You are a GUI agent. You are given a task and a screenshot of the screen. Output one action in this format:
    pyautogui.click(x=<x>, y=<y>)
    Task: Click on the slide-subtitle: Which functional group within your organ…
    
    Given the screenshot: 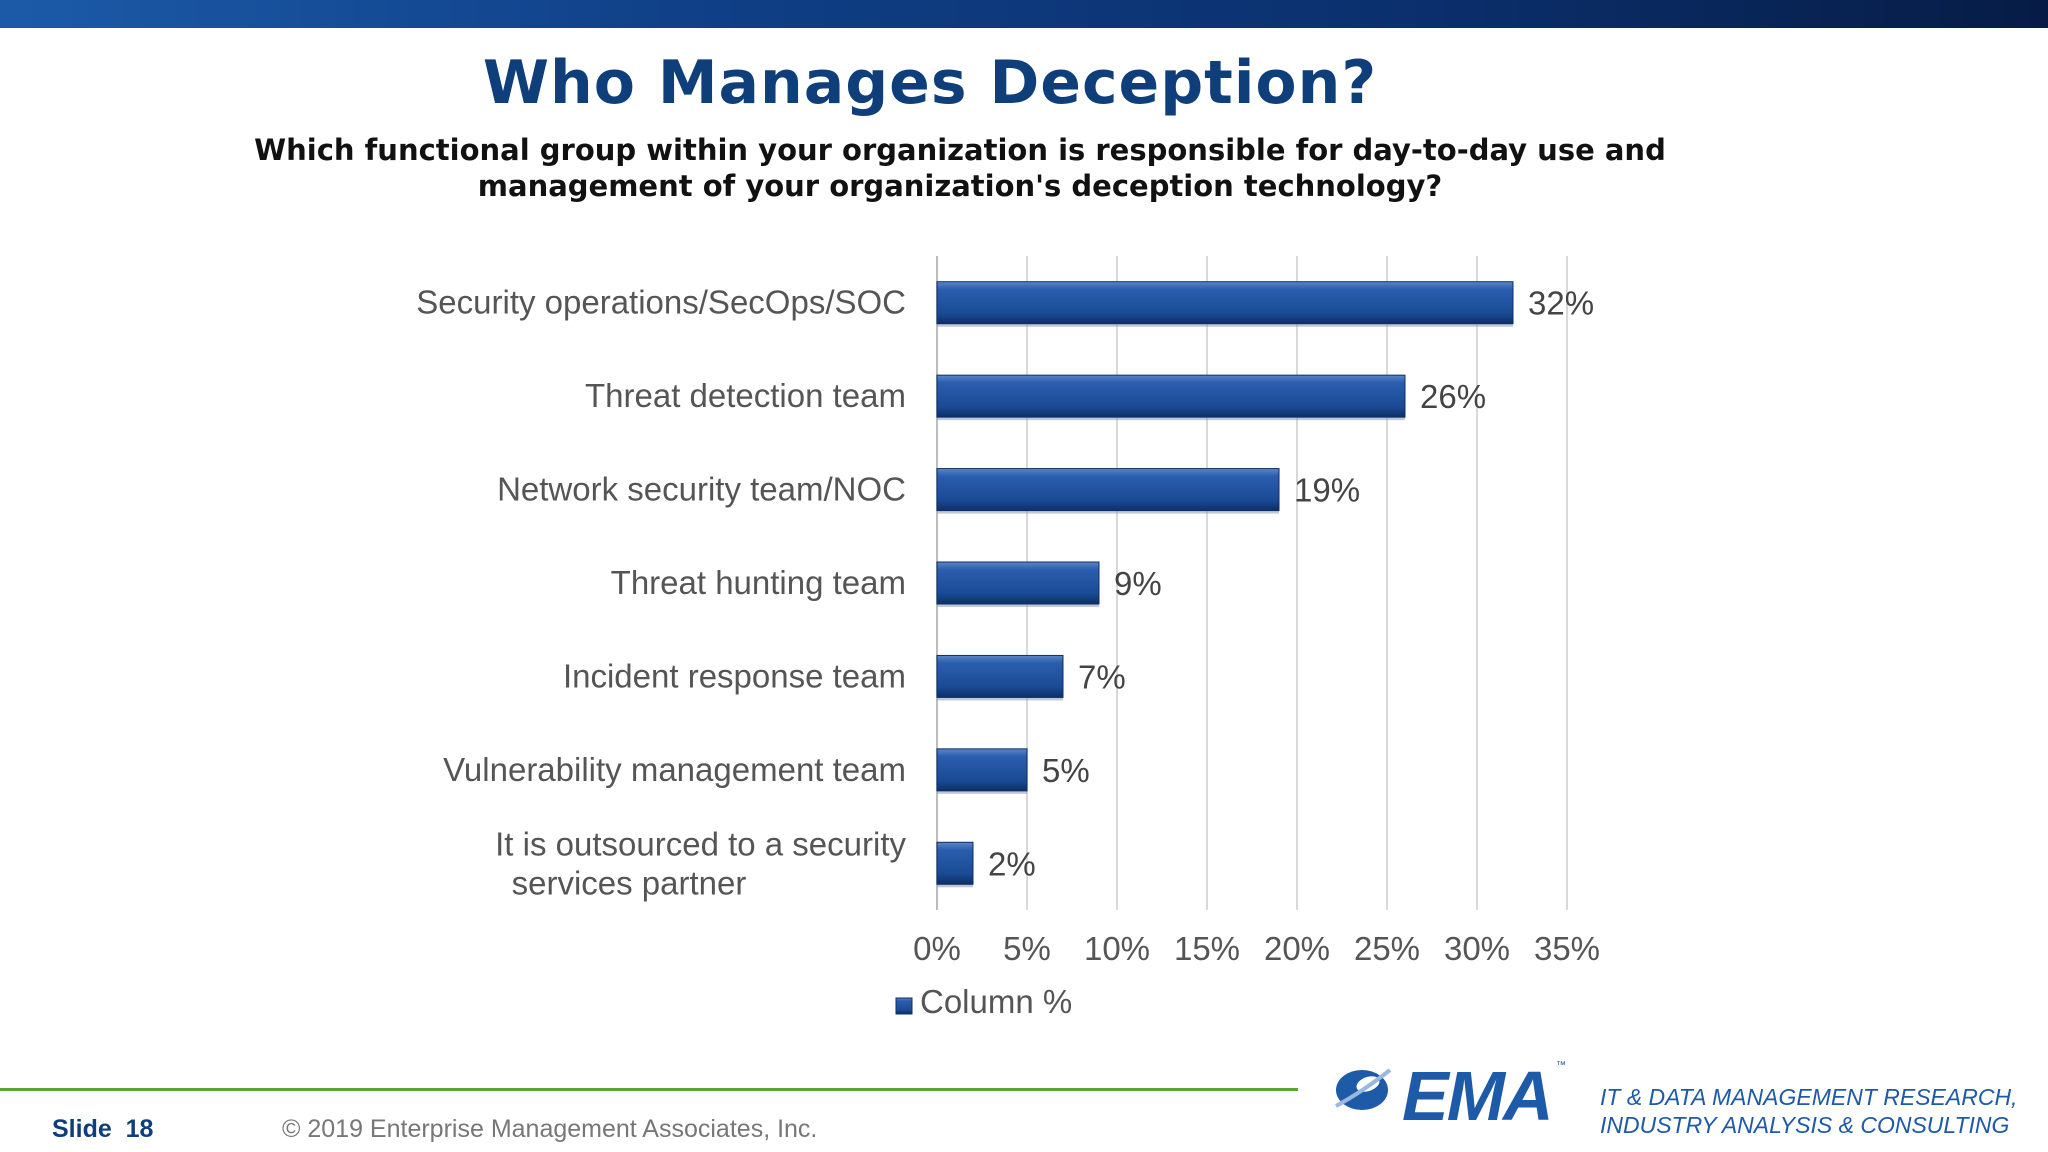 What is the action you would take?
    pyautogui.click(x=960, y=168)
    